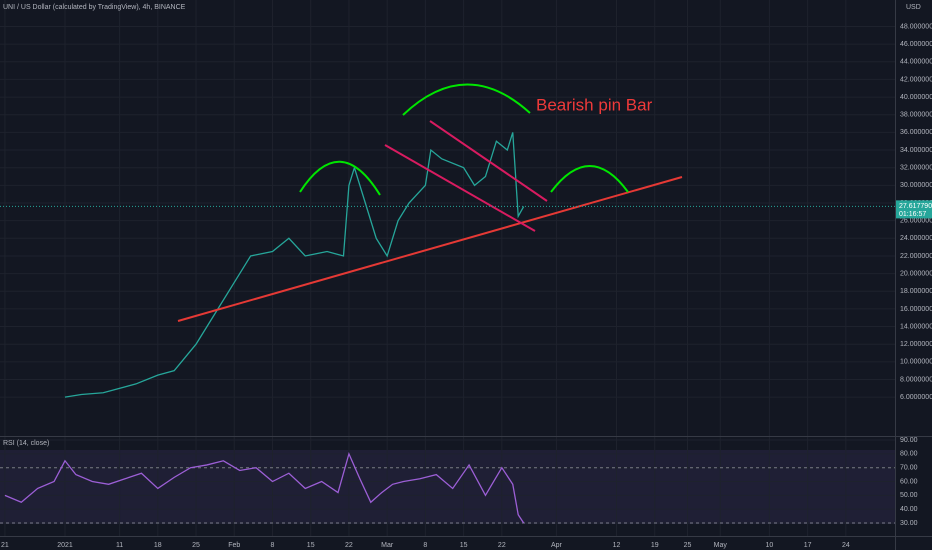  What do you see at coordinates (916, 397) in the screenshot?
I see `y-tick-label: 6.00000000` at bounding box center [916, 397].